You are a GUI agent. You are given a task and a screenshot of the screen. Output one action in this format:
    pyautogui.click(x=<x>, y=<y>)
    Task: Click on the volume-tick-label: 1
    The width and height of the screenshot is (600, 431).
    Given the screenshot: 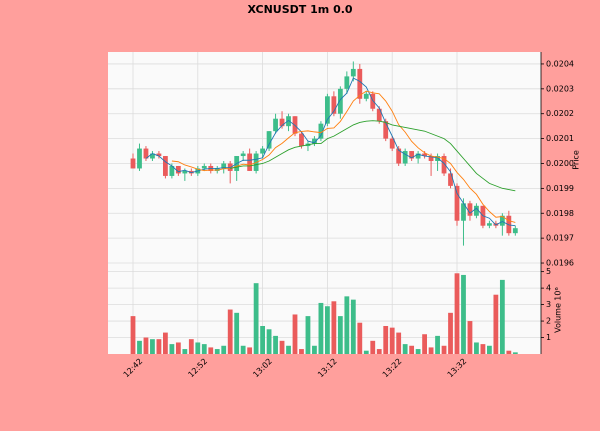 What is the action you would take?
    pyautogui.click(x=548, y=337)
    